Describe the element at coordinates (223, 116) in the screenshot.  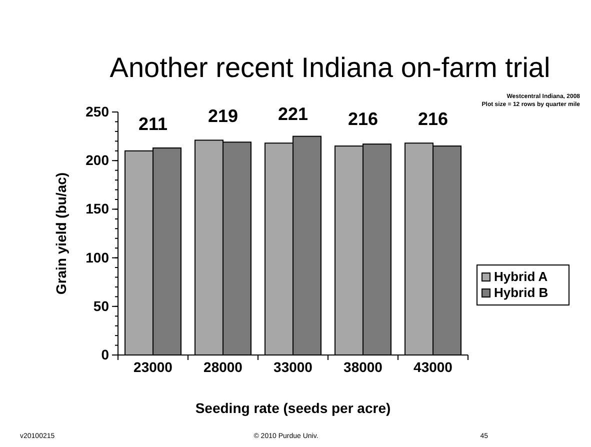
I see `annotation: 219` at that location.